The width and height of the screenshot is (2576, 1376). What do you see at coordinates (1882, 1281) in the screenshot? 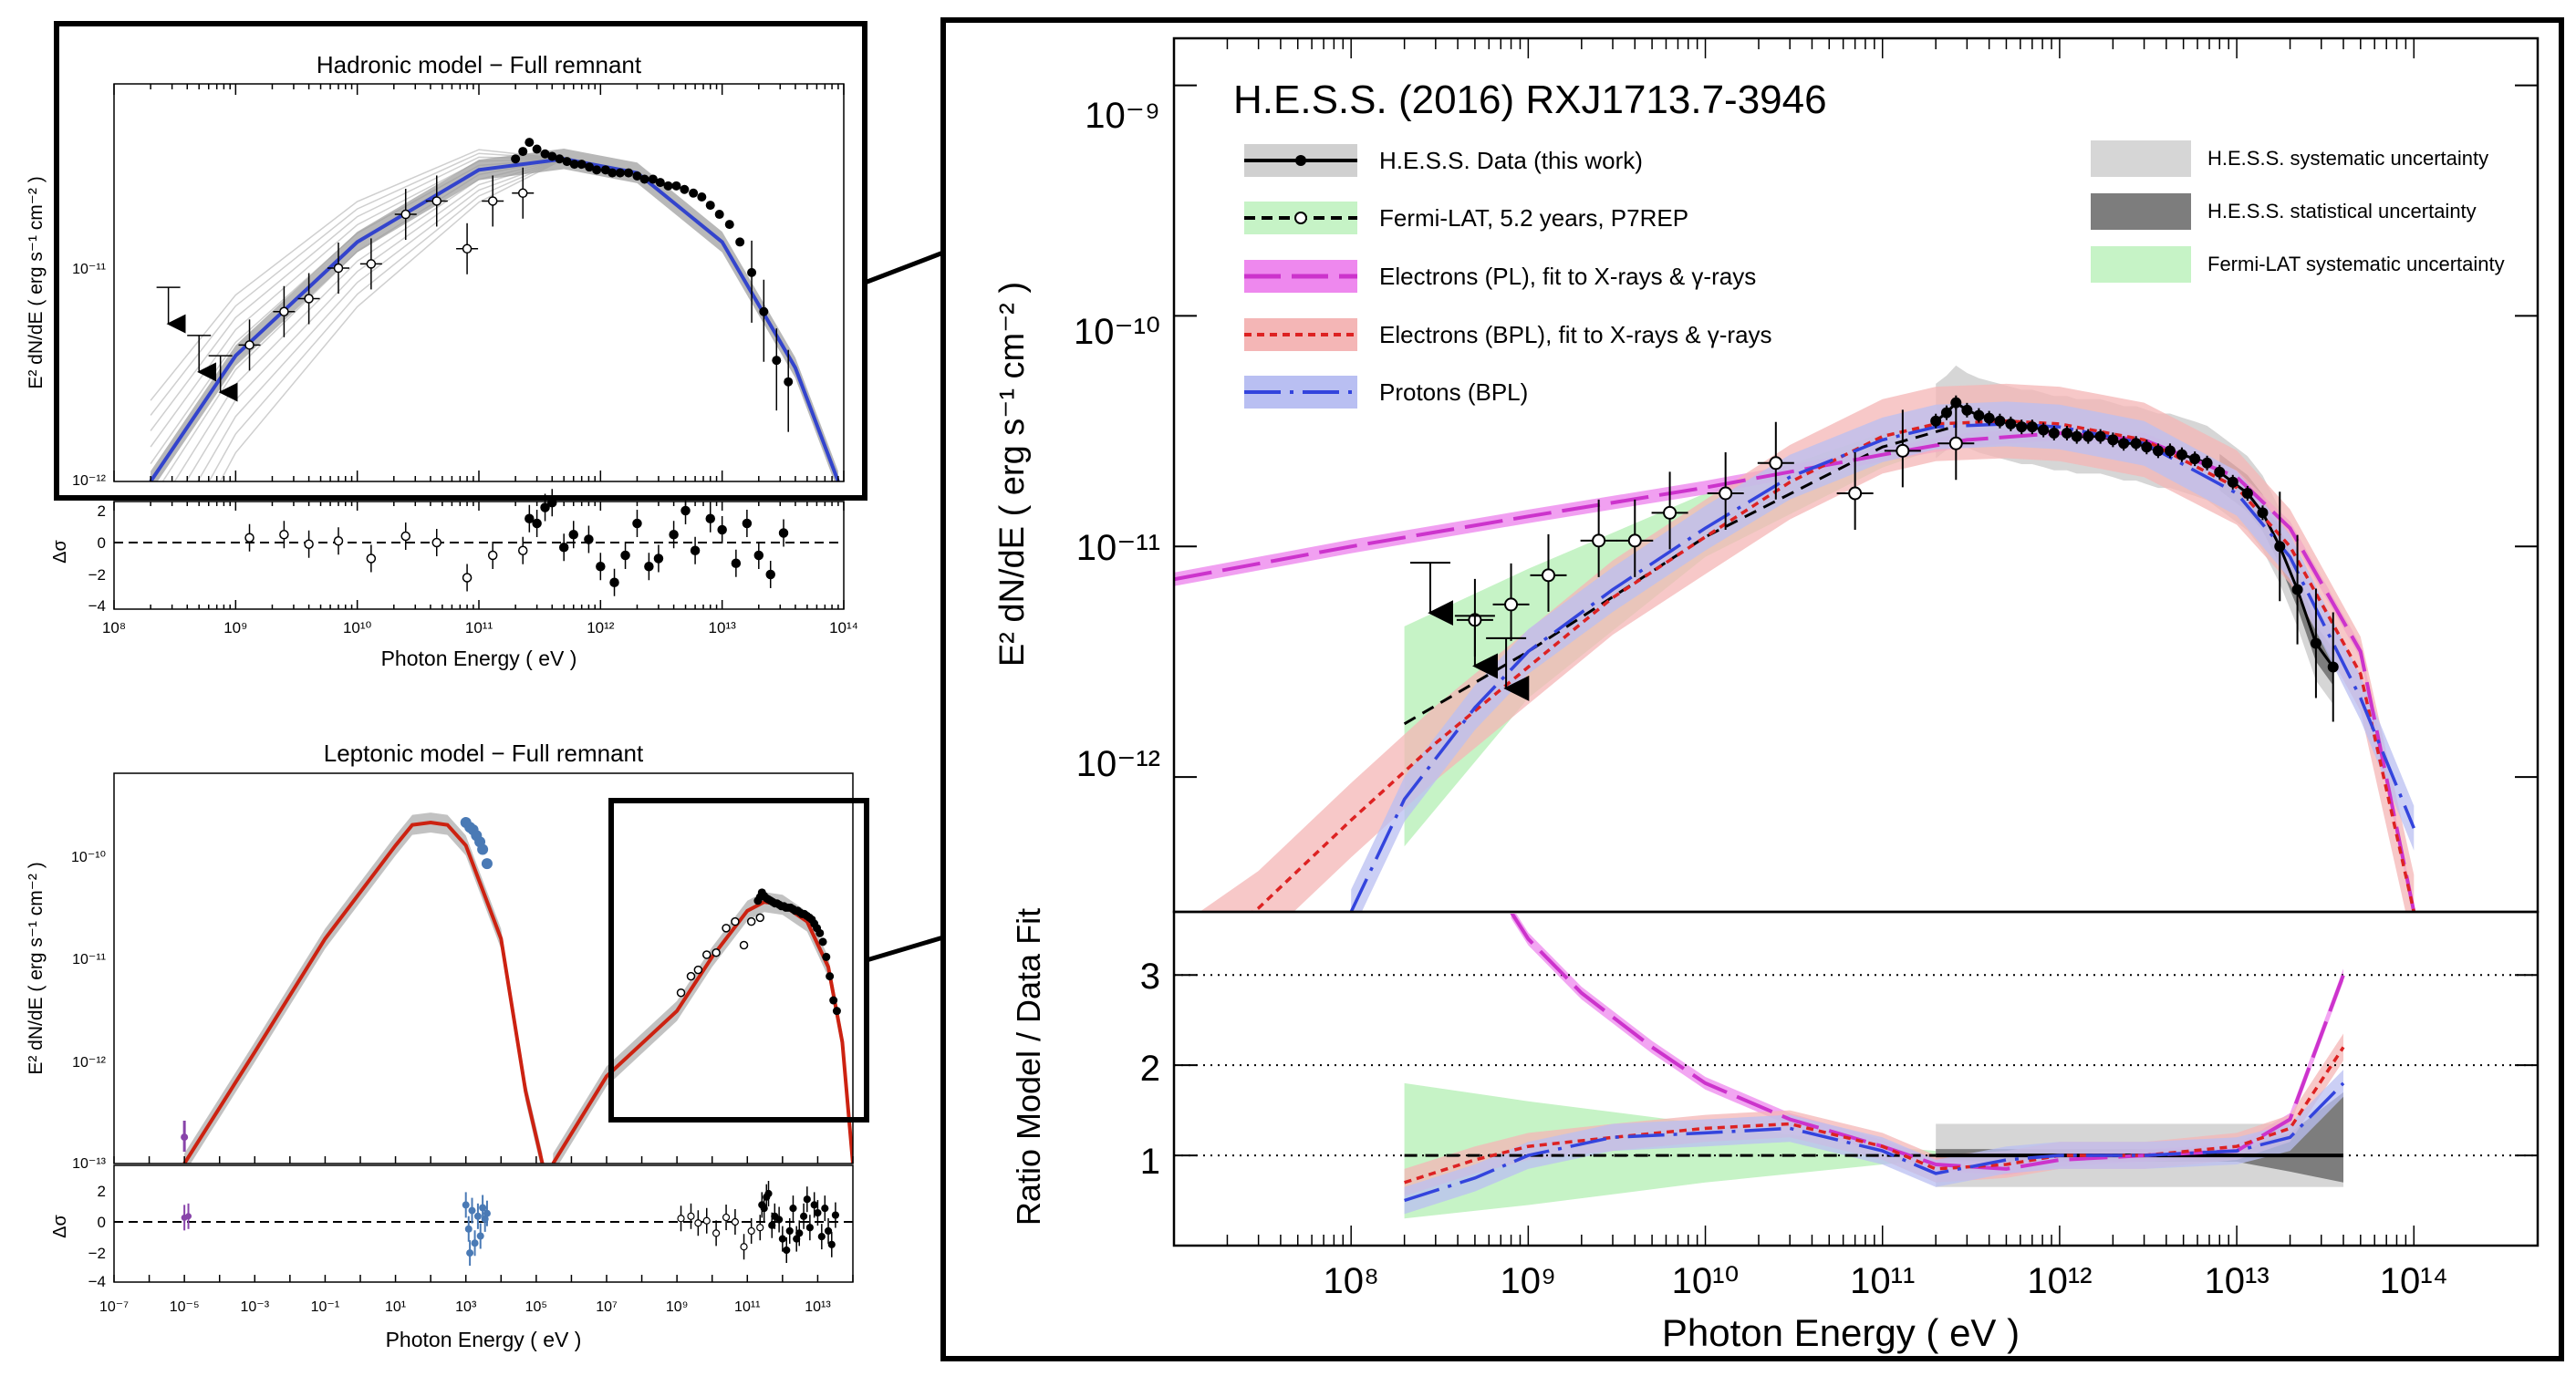
I see `main-xtick-label: 10¹¹` at bounding box center [1882, 1281].